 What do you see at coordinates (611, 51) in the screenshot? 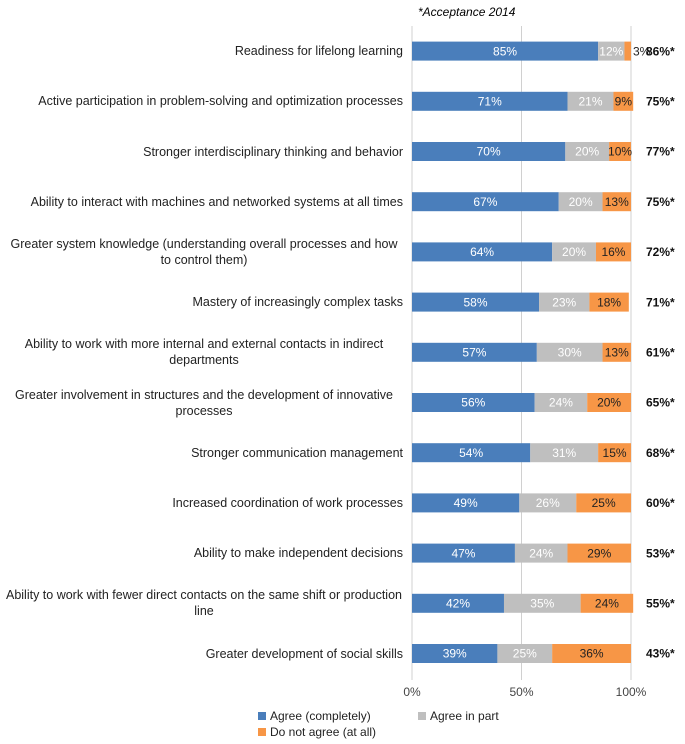
I see `value-label: 12%` at bounding box center [611, 51].